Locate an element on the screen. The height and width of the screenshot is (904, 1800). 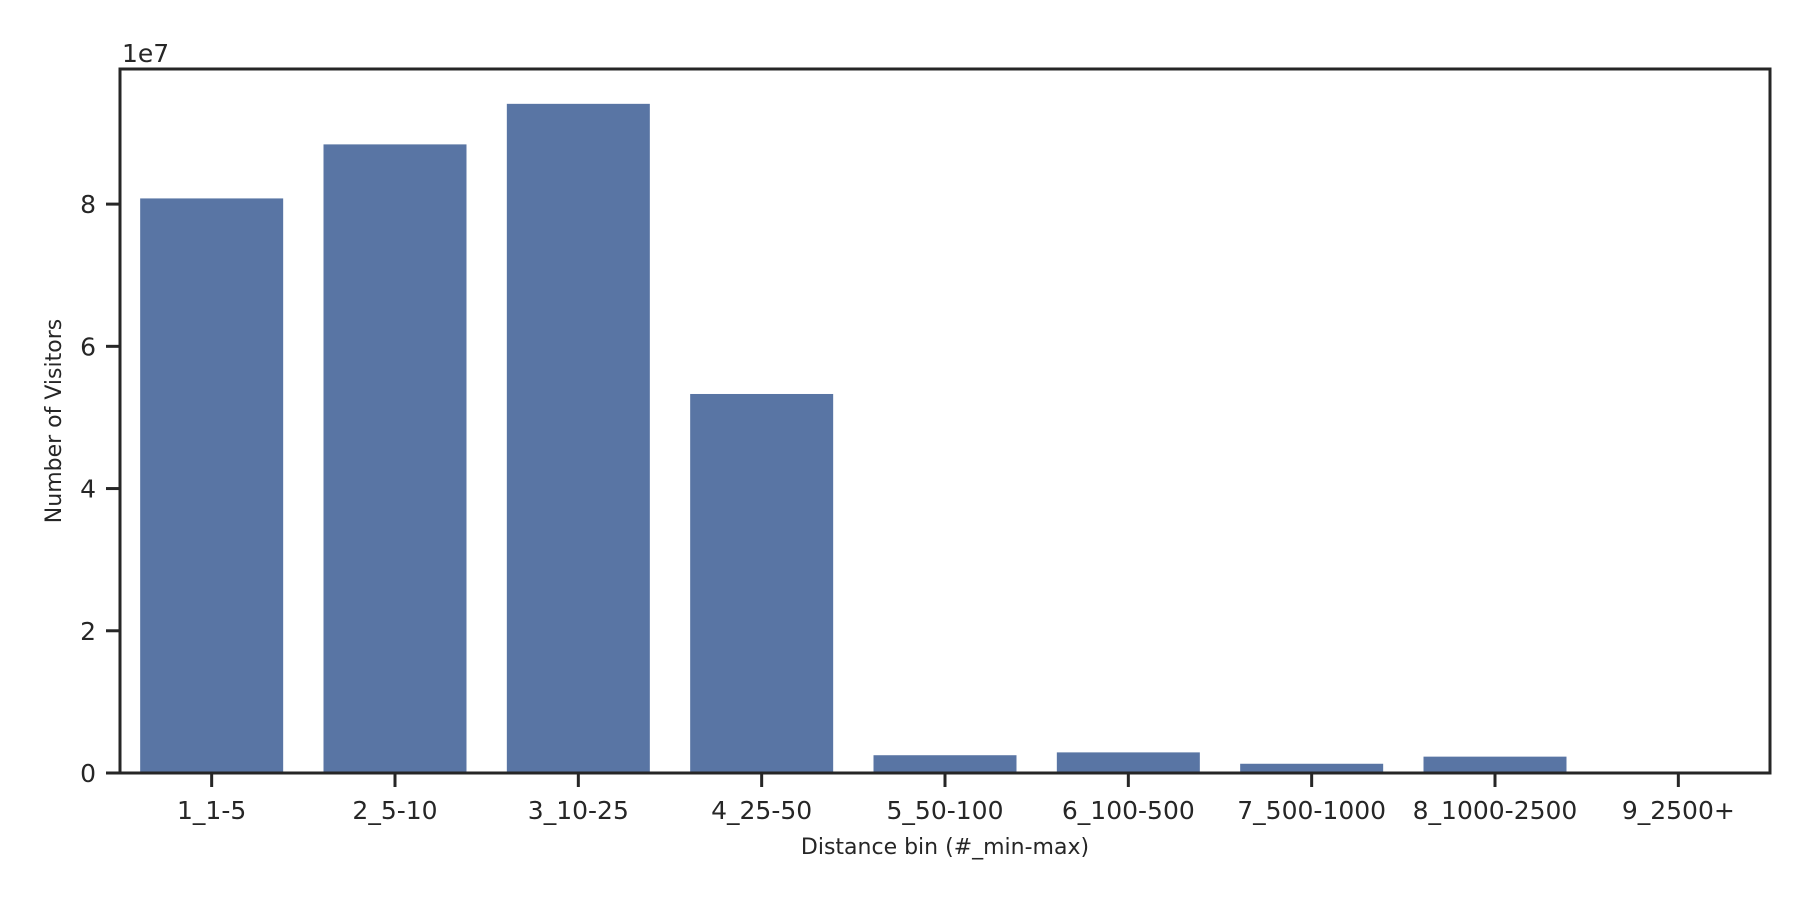
y-tick-label: 4 is located at coordinates (88, 489).